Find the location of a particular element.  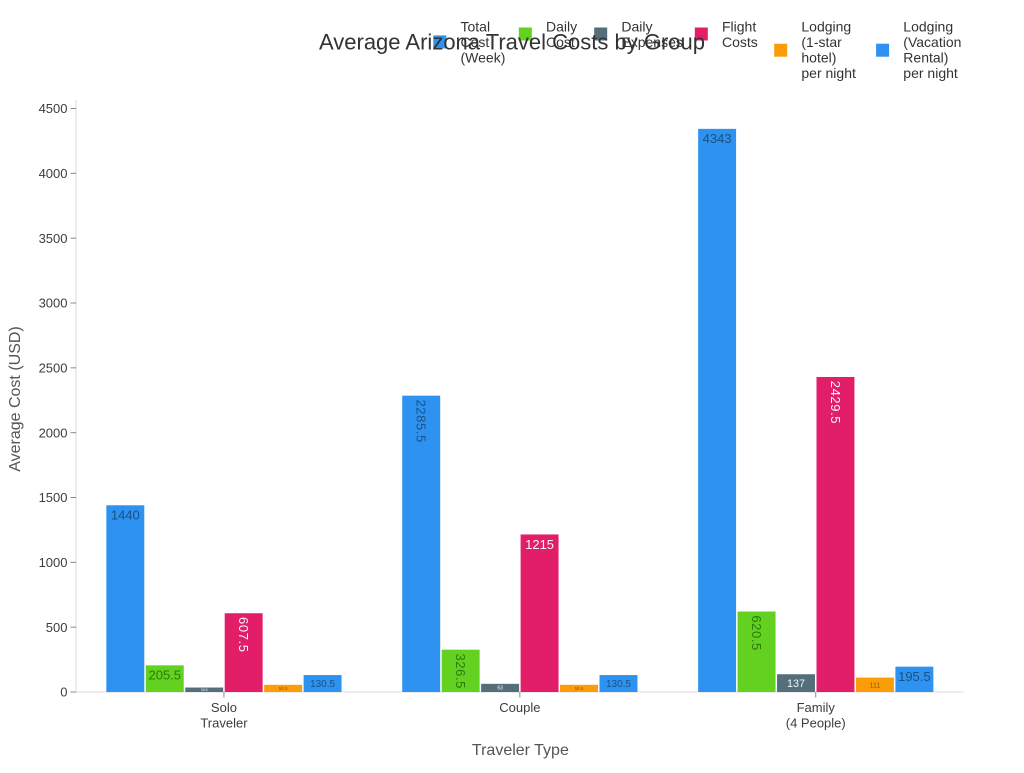

svg-text: 500 is located at coordinates (57, 627).